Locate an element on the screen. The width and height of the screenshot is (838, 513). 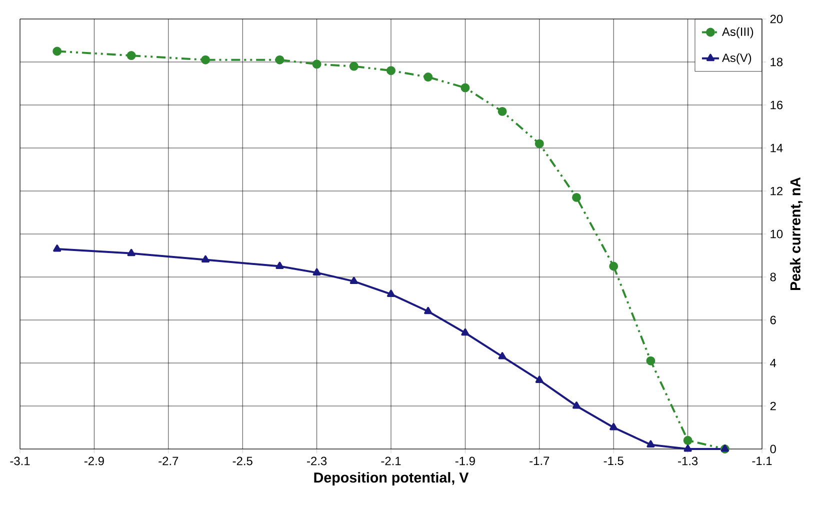
y-tick-label: 4 is located at coordinates (773, 363).